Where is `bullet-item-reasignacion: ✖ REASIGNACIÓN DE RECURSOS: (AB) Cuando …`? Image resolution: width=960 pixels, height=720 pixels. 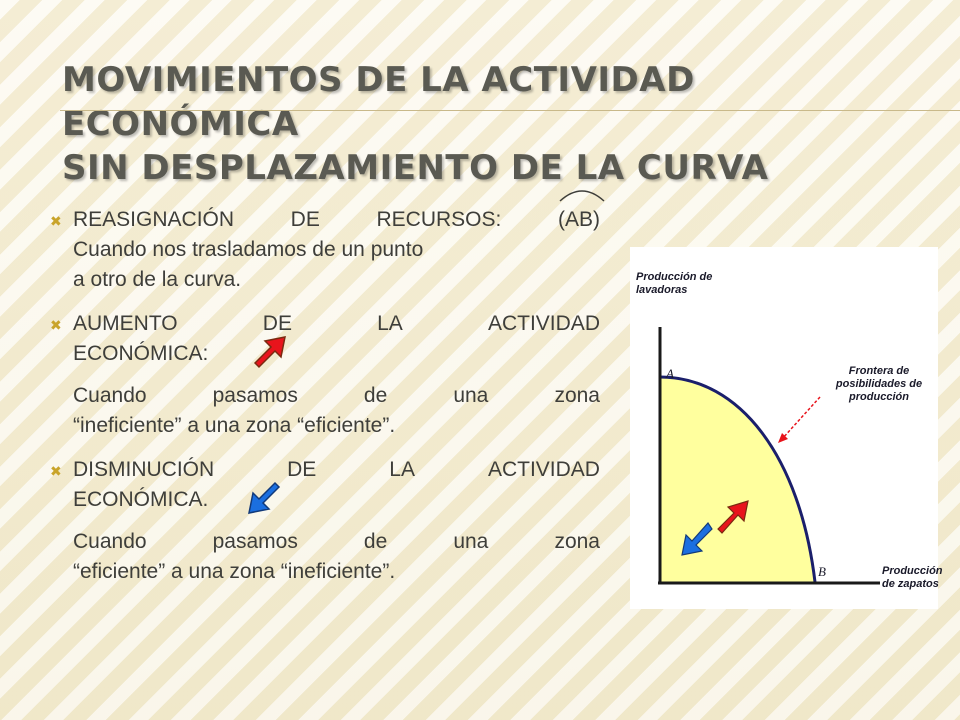 bullet-item-reasignacion: ✖ REASIGNACIÓN DE RECURSOS: (AB) Cuando … is located at coordinates (326, 242).